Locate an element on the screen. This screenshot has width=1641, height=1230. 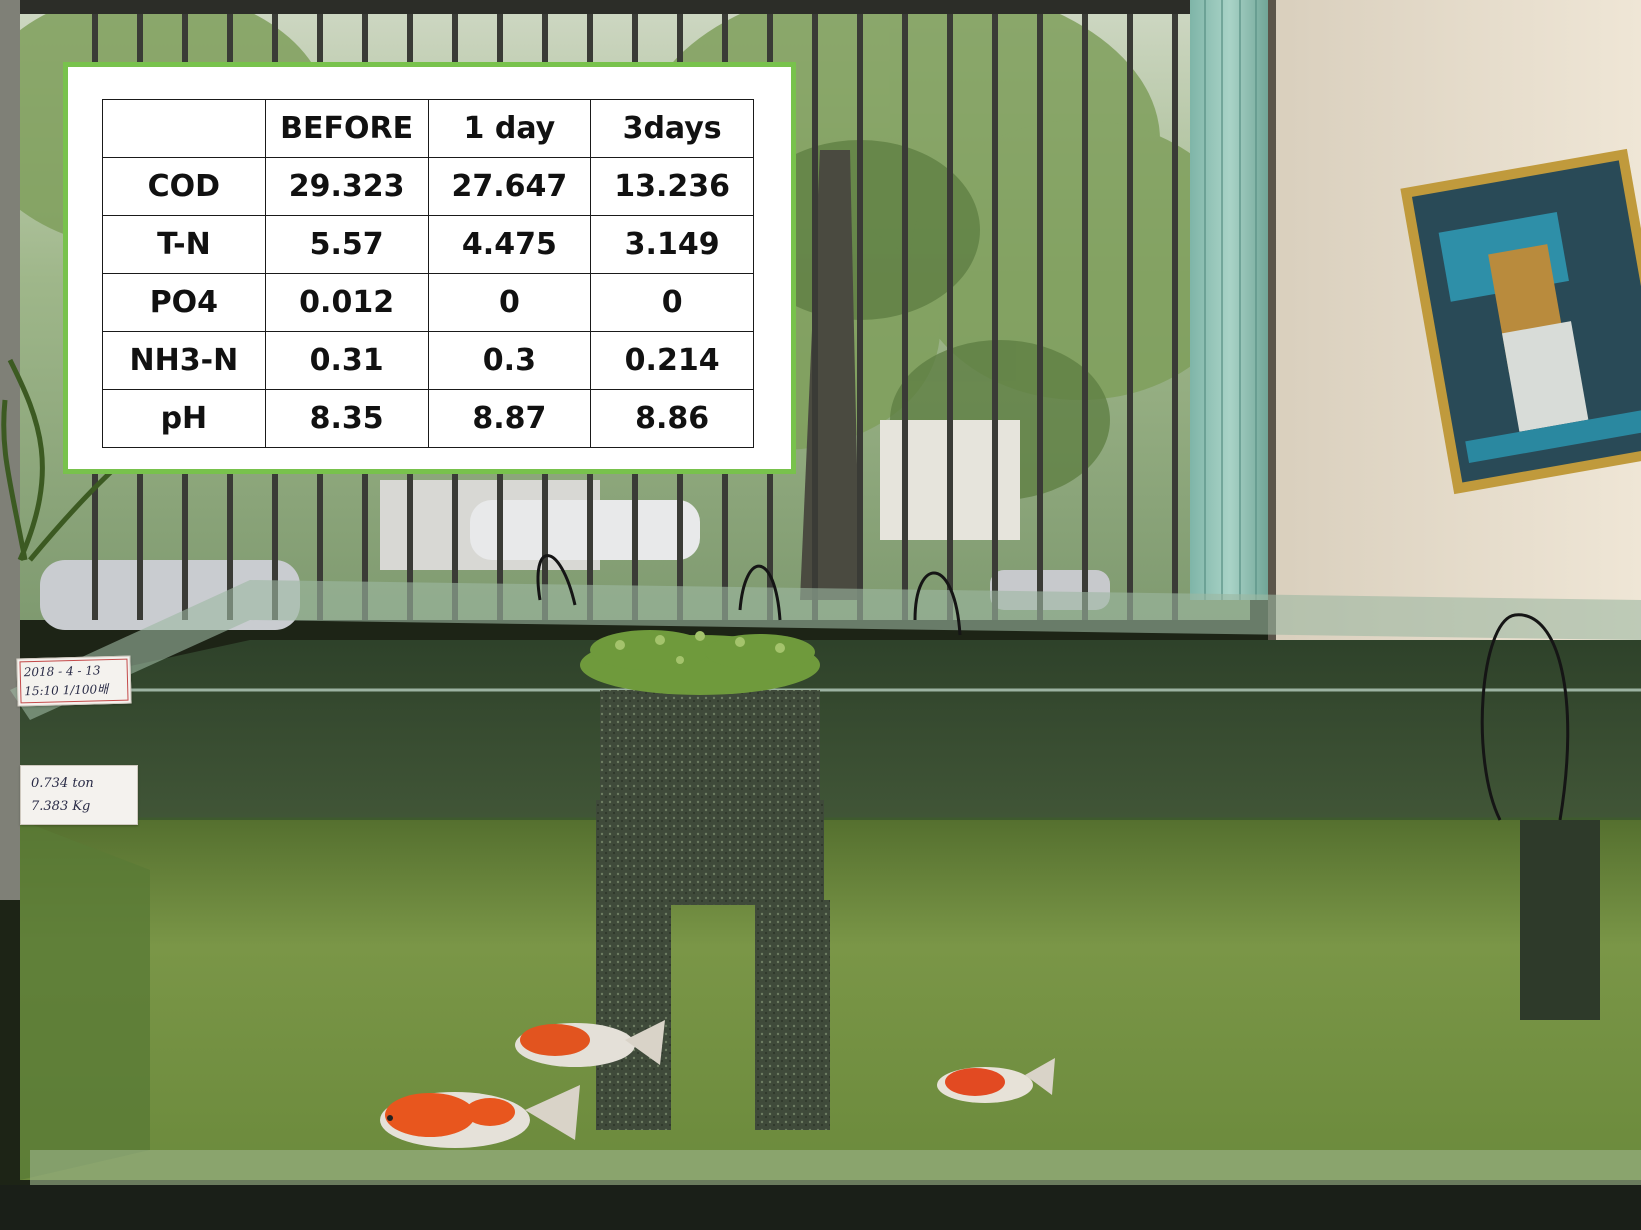
cell-value: 13.236 is located at coordinates (672, 186).